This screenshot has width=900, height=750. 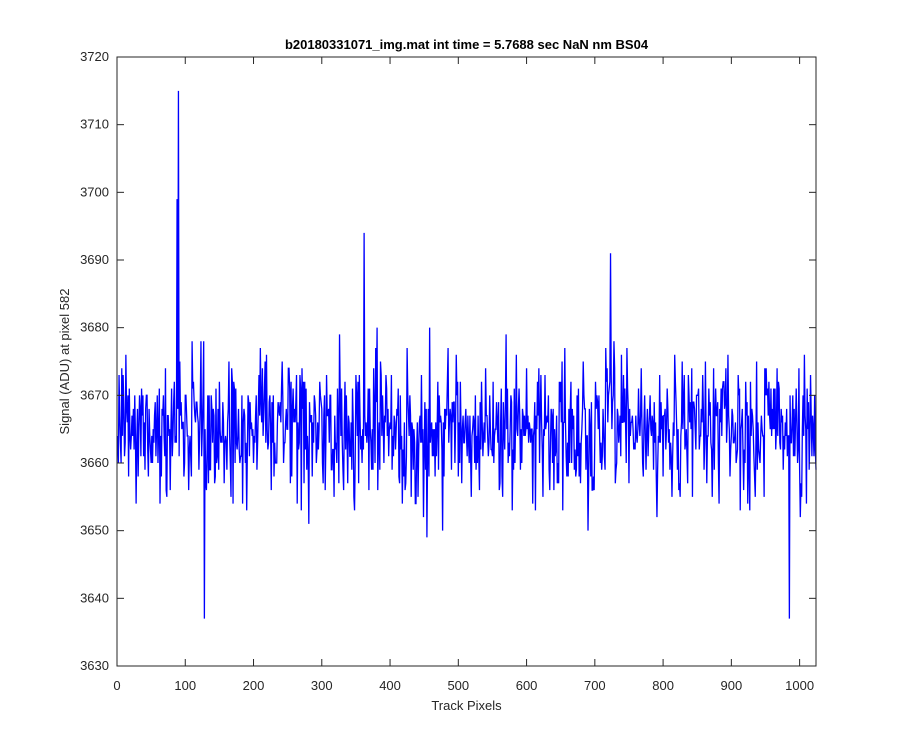 What do you see at coordinates (64, 362) in the screenshot?
I see `y-axis-label: Signal (ADU) at pixel 582` at bounding box center [64, 362].